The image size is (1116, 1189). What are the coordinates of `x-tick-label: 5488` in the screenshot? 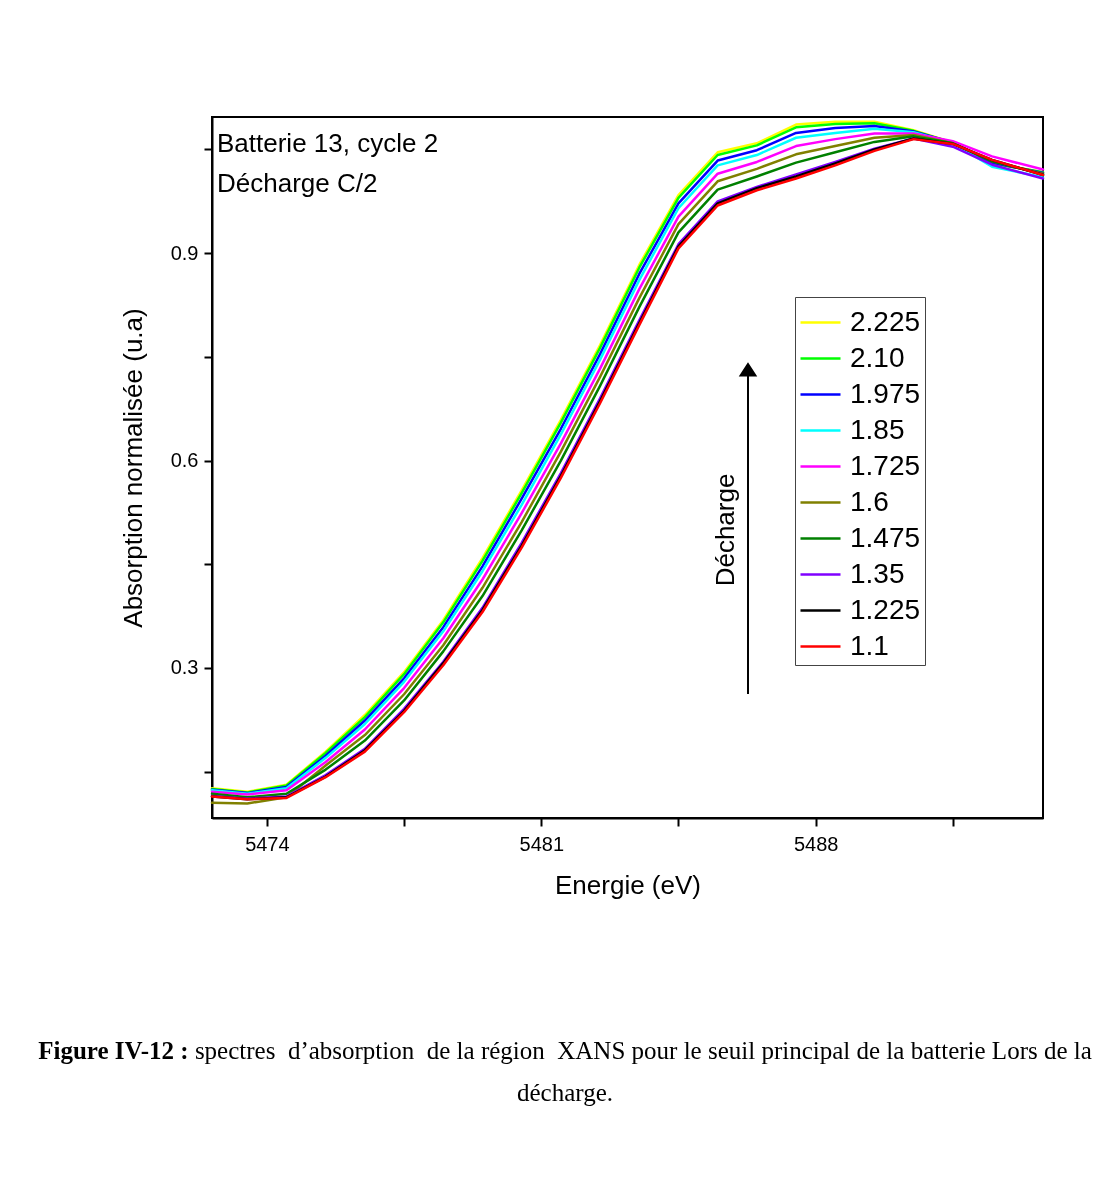 It's located at (816, 843).